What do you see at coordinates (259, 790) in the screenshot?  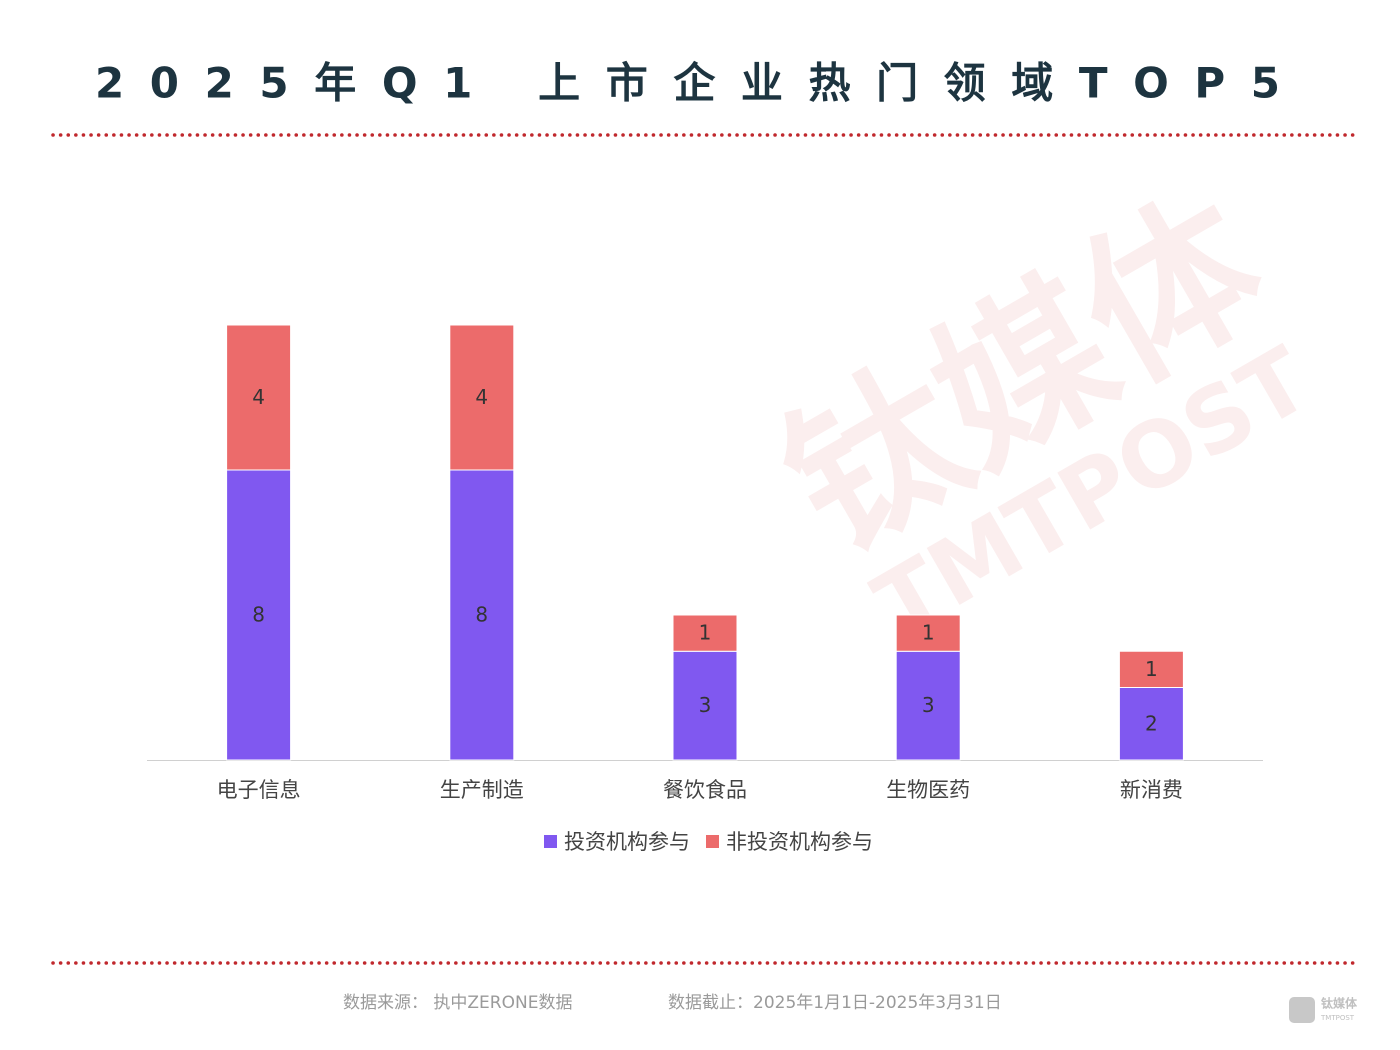 I see `x-tick-label: 电子信息` at bounding box center [259, 790].